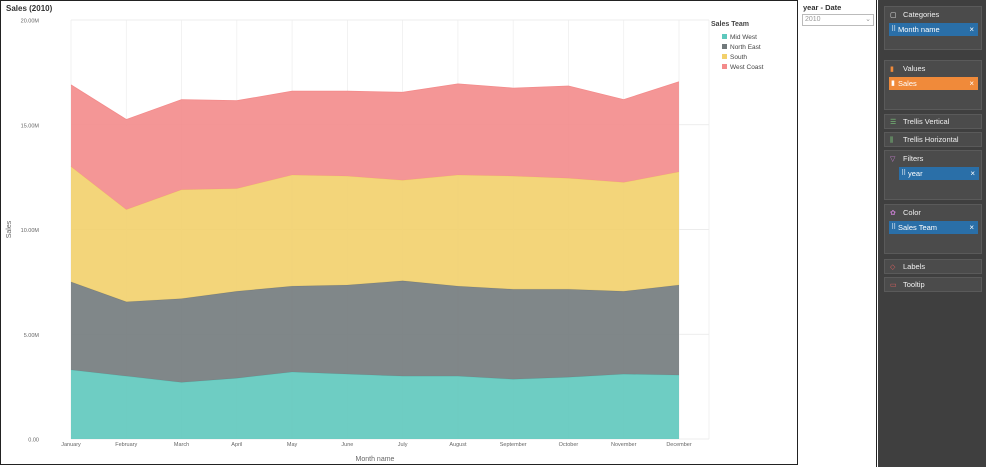 The width and height of the screenshot is (986, 467). What do you see at coordinates (893, 285) in the screenshot?
I see `tooltip-icon: ▭` at bounding box center [893, 285].